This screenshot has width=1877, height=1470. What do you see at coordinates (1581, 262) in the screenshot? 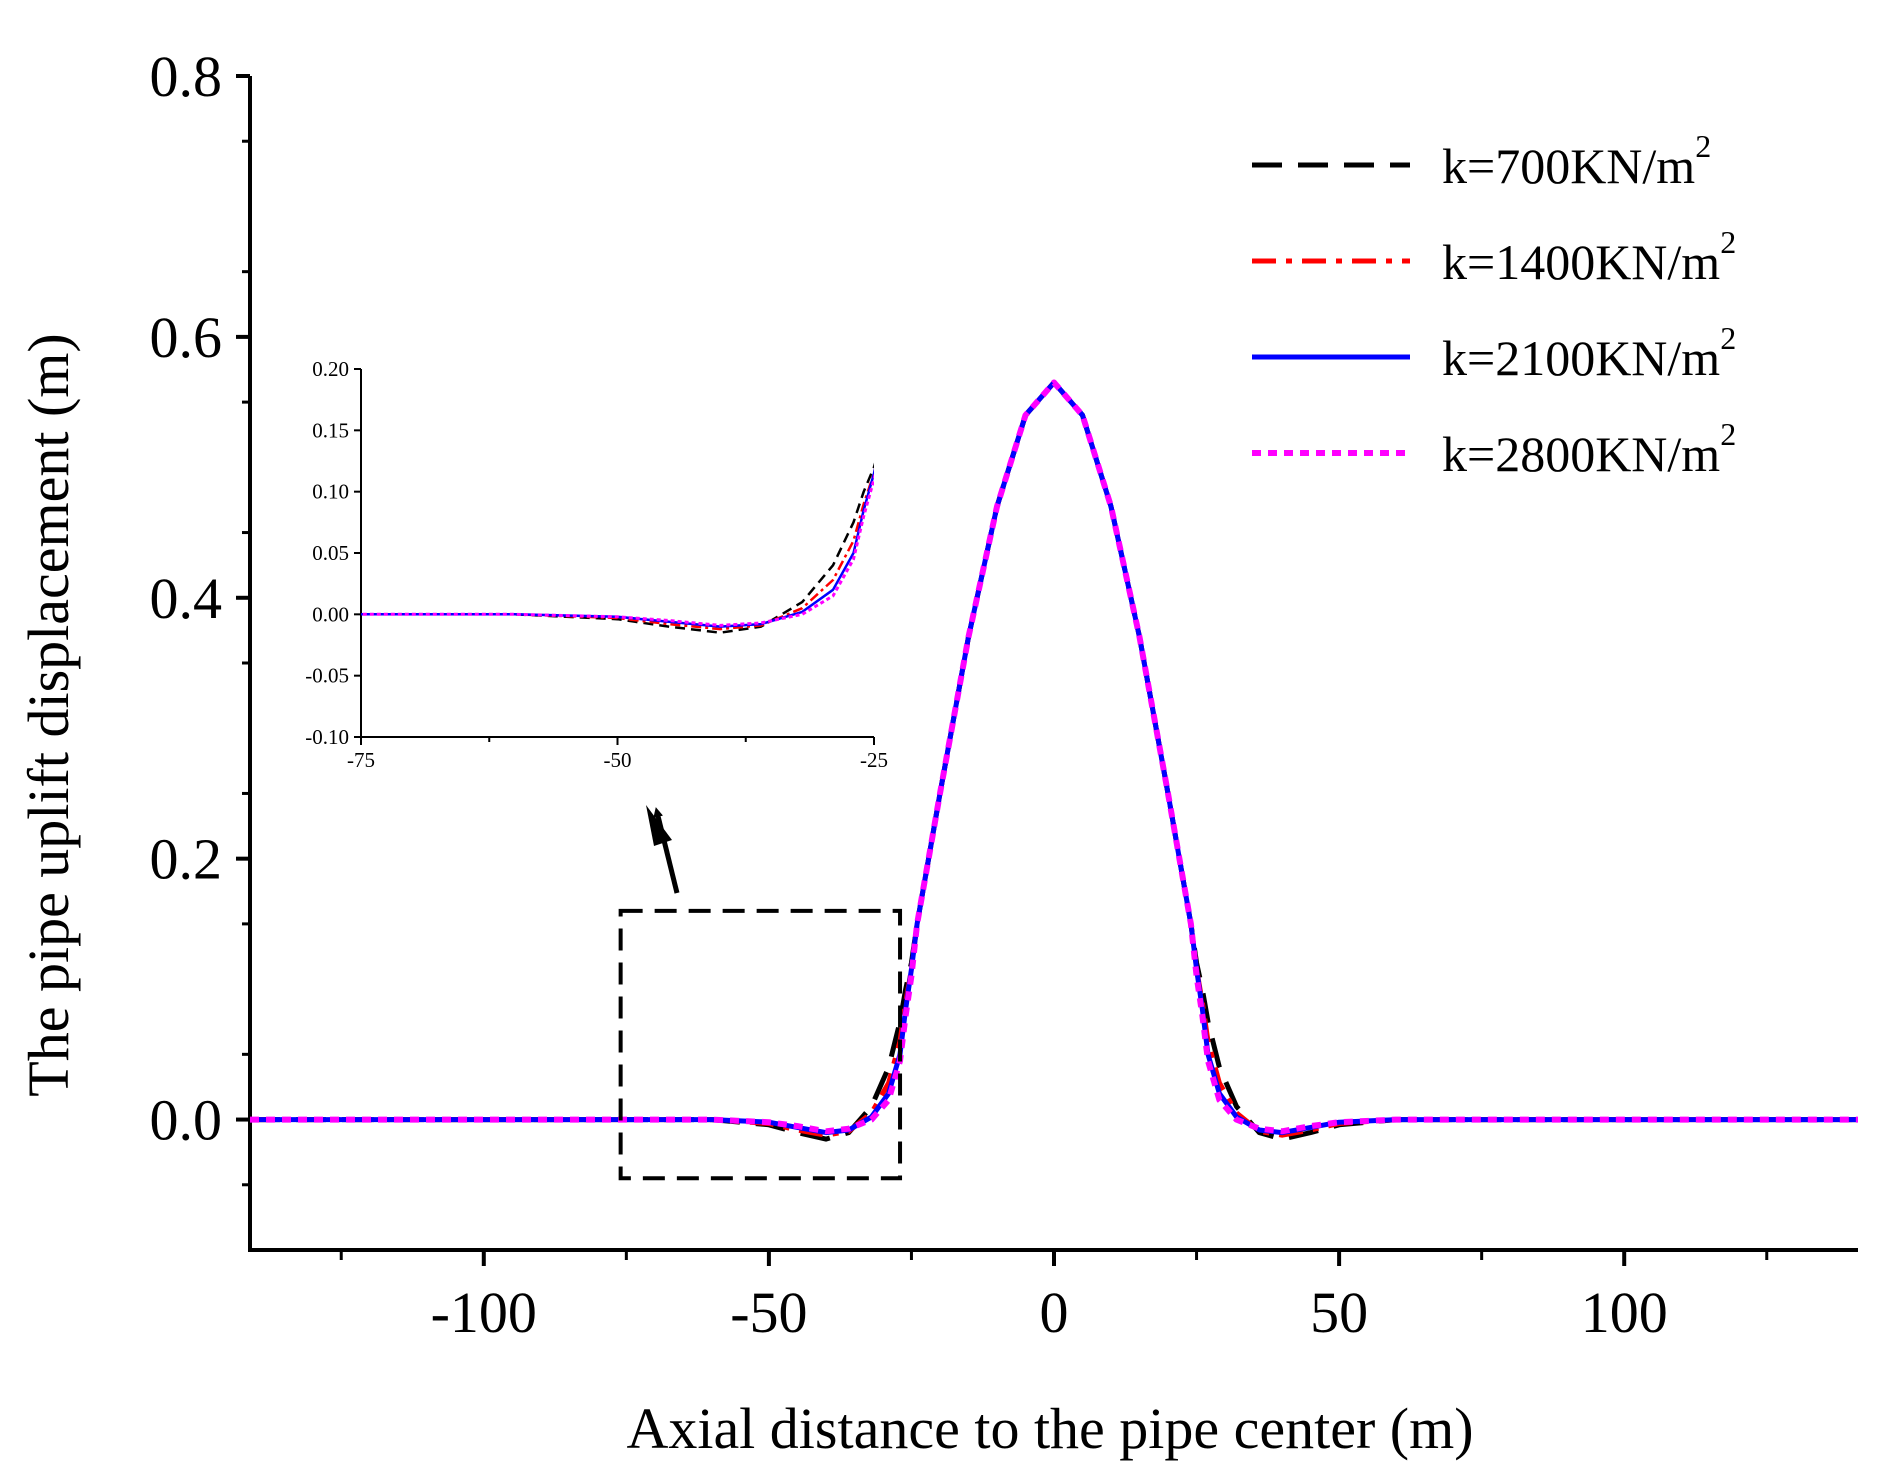
I see `legend-label-text: k=1400KN/m` at bounding box center [1581, 262].